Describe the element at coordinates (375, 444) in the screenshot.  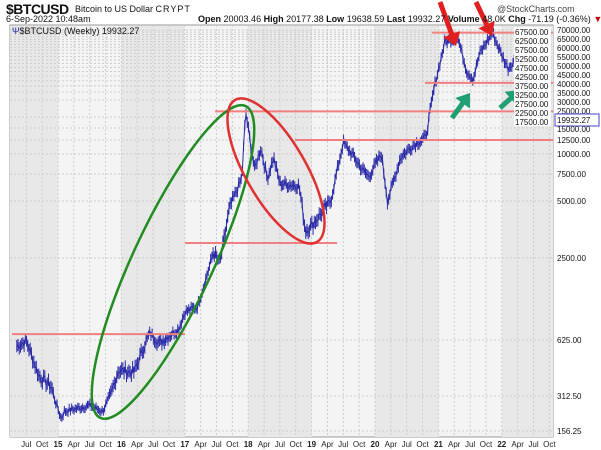
I see `x-tick-label: 20` at that location.